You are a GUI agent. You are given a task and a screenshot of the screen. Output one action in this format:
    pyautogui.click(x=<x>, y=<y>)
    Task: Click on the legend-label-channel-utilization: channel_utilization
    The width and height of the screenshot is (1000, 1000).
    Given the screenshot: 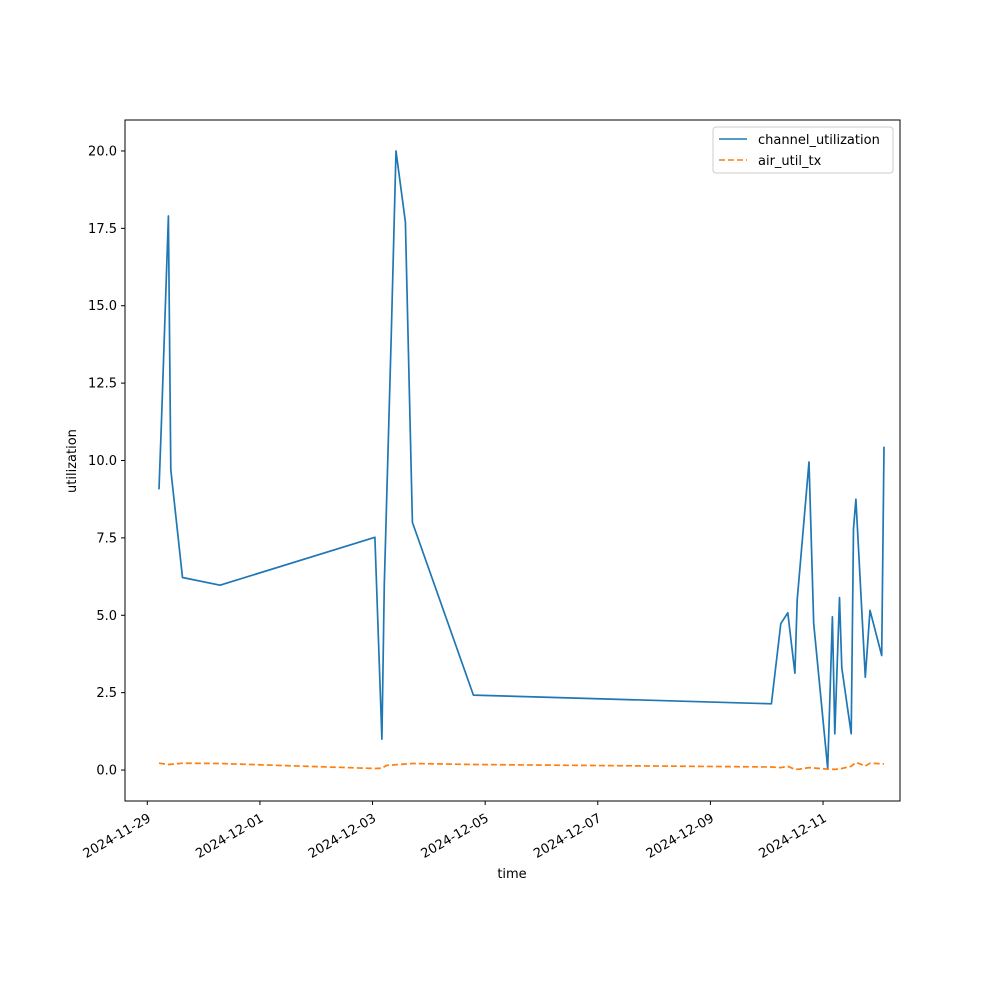 What is the action you would take?
    pyautogui.click(x=819, y=140)
    